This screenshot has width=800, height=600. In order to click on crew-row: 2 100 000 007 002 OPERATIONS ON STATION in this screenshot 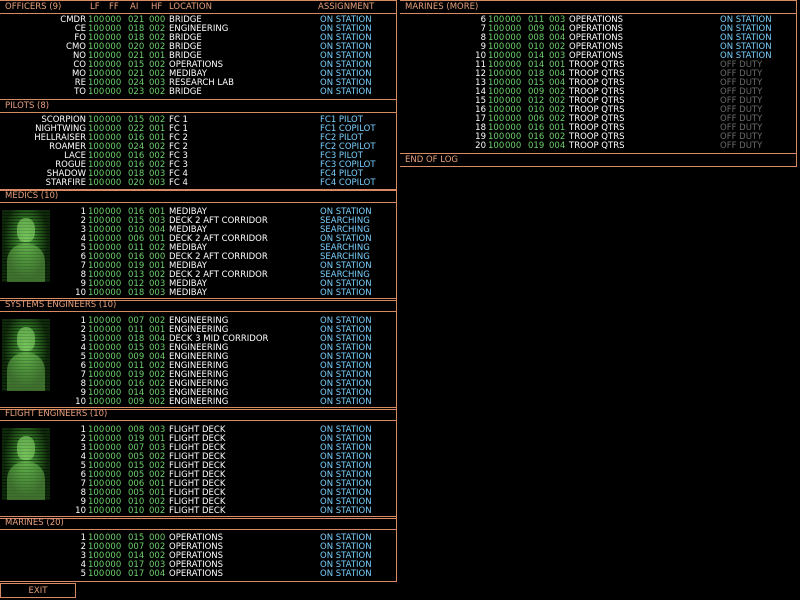, I will do `click(198, 547)`.